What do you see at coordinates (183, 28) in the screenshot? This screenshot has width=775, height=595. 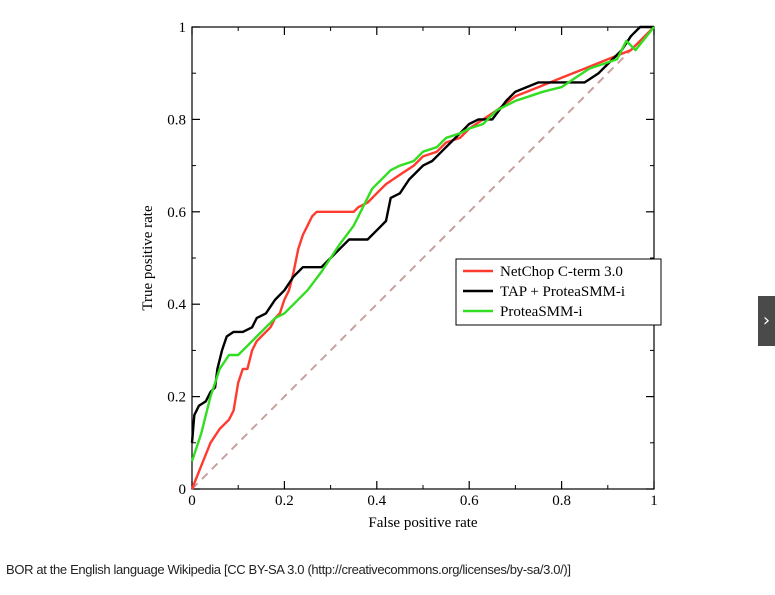 I see `y-tick-label: 1` at bounding box center [183, 28].